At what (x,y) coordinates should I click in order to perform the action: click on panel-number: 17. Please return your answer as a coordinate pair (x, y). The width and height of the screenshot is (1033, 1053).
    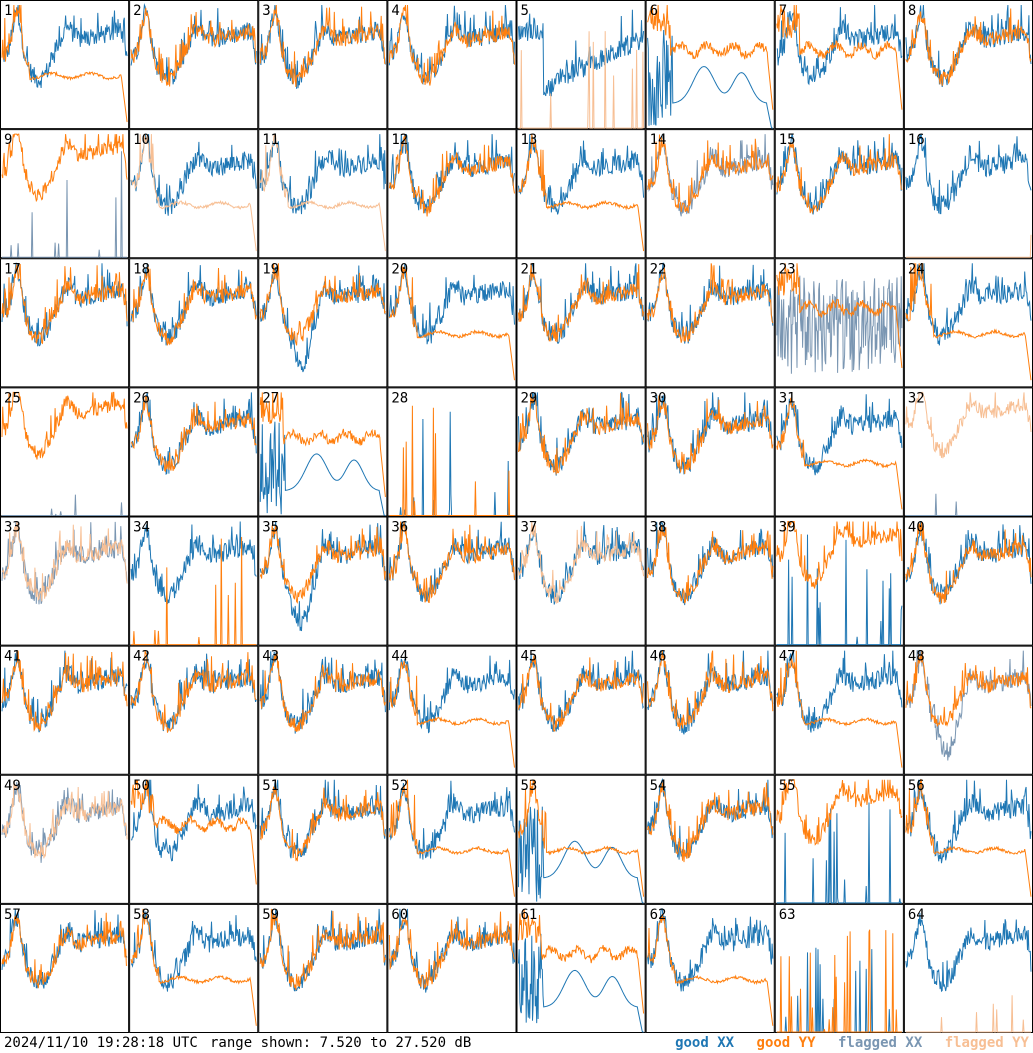
    Looking at the image, I should click on (12, 269).